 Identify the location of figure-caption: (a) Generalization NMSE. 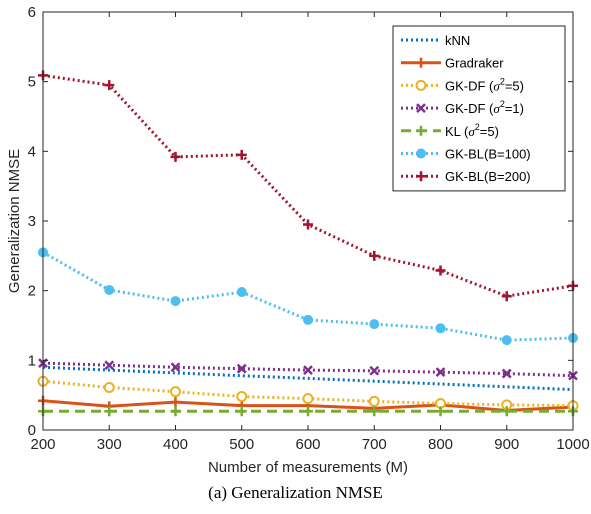
(295, 492).